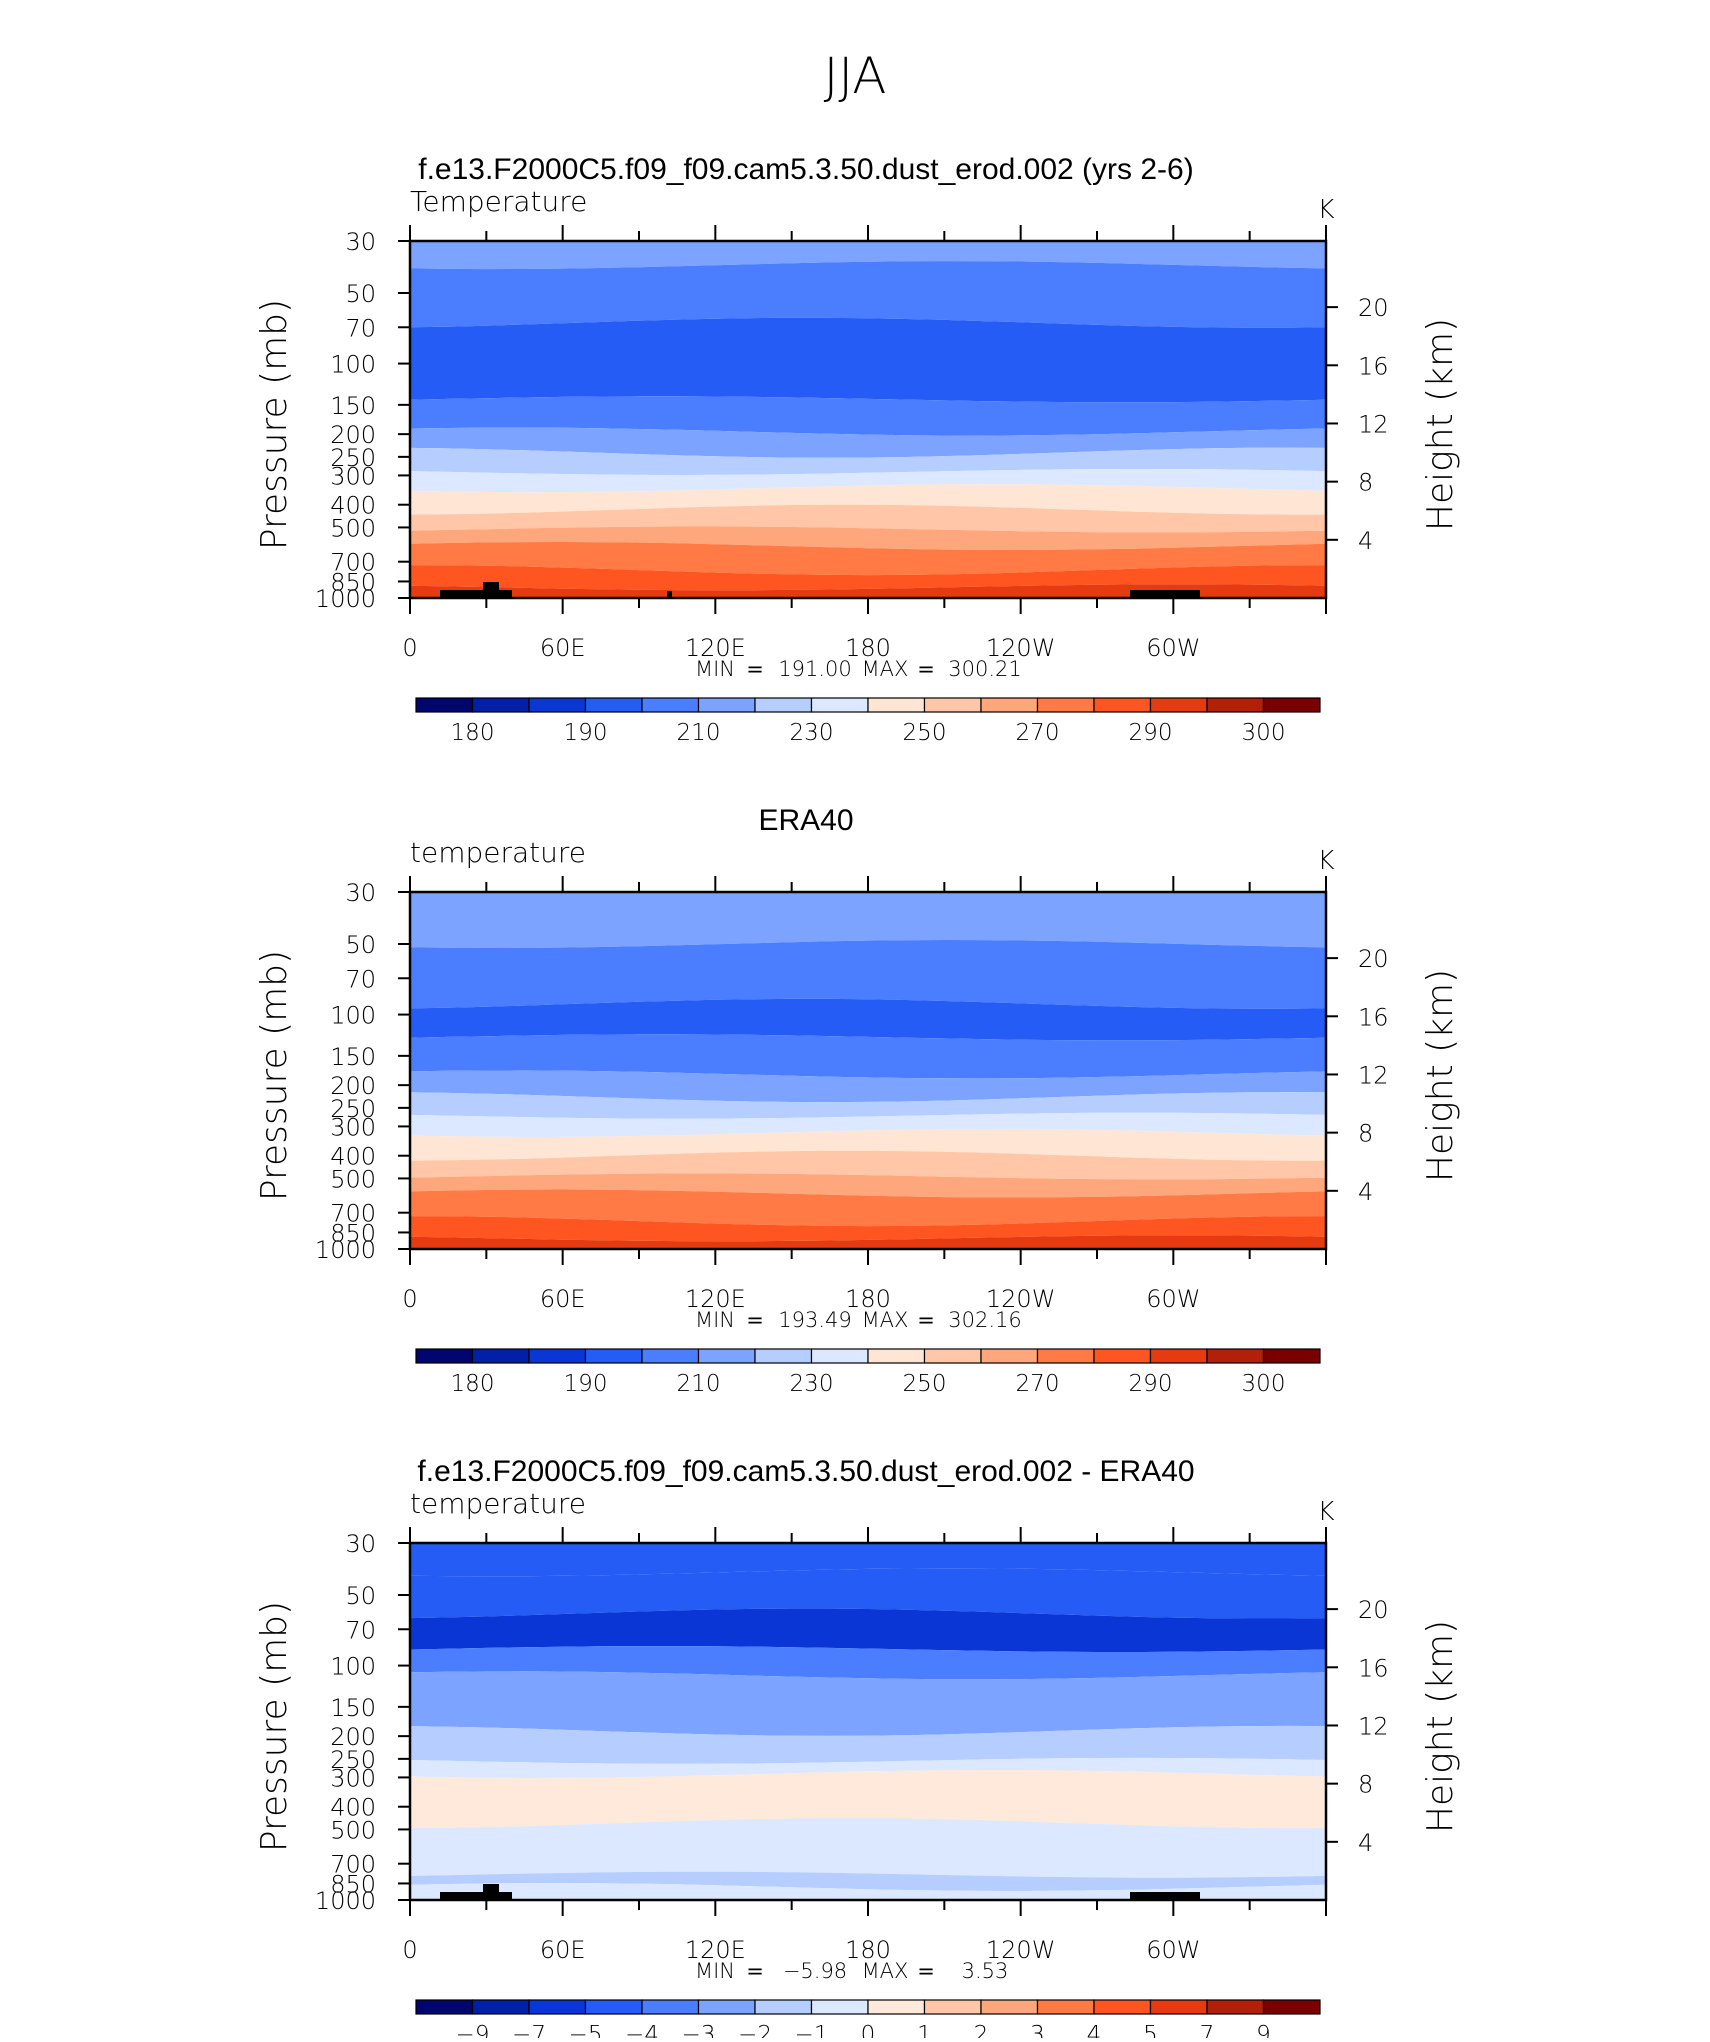 The width and height of the screenshot is (1710, 2042). I want to click on y-tick-label: 150, so click(353, 406).